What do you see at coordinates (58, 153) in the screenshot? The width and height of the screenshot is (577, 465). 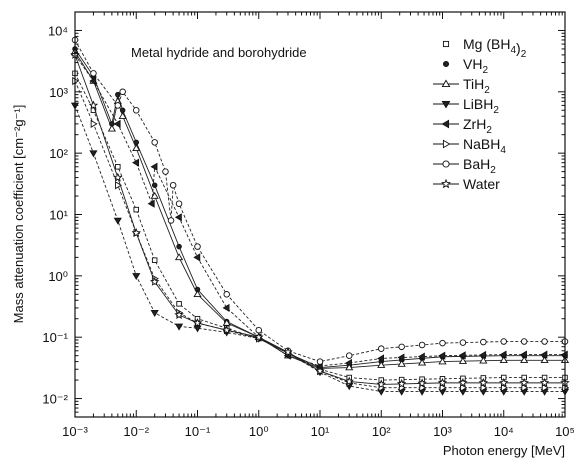 I see `y-tick-label: 10²` at bounding box center [58, 153].